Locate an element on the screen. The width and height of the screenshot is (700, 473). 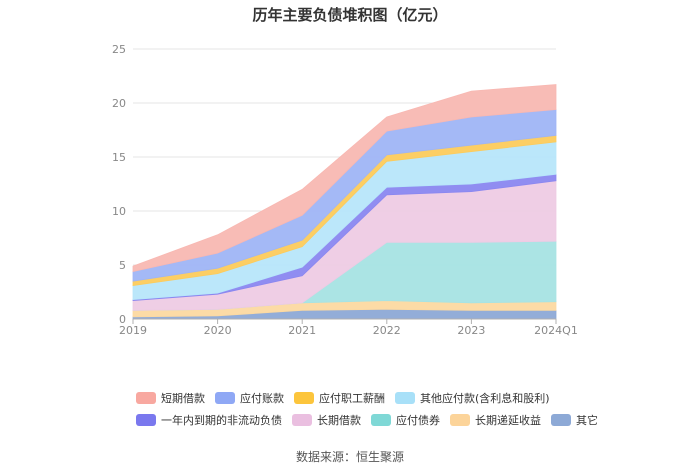
legend-row: 短期借款 应付账款 应付职工薪酬 其他应付款(含利息和股利) is located at coordinates (376, 398).